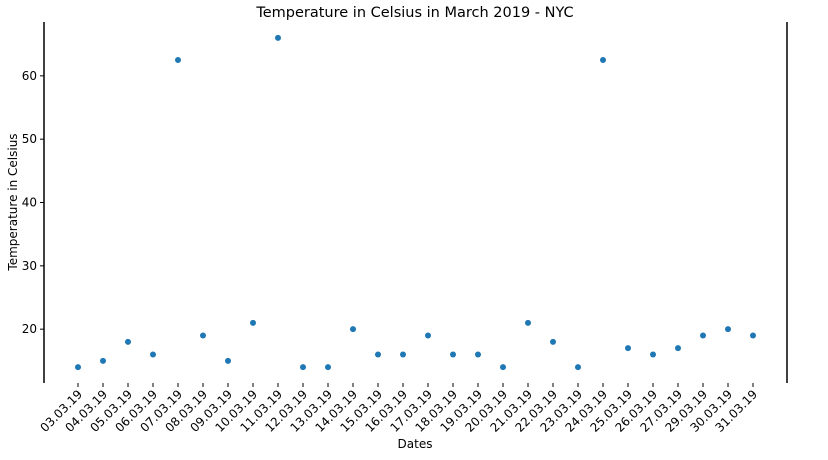  I want to click on y-tick-label: 30, so click(29, 266).